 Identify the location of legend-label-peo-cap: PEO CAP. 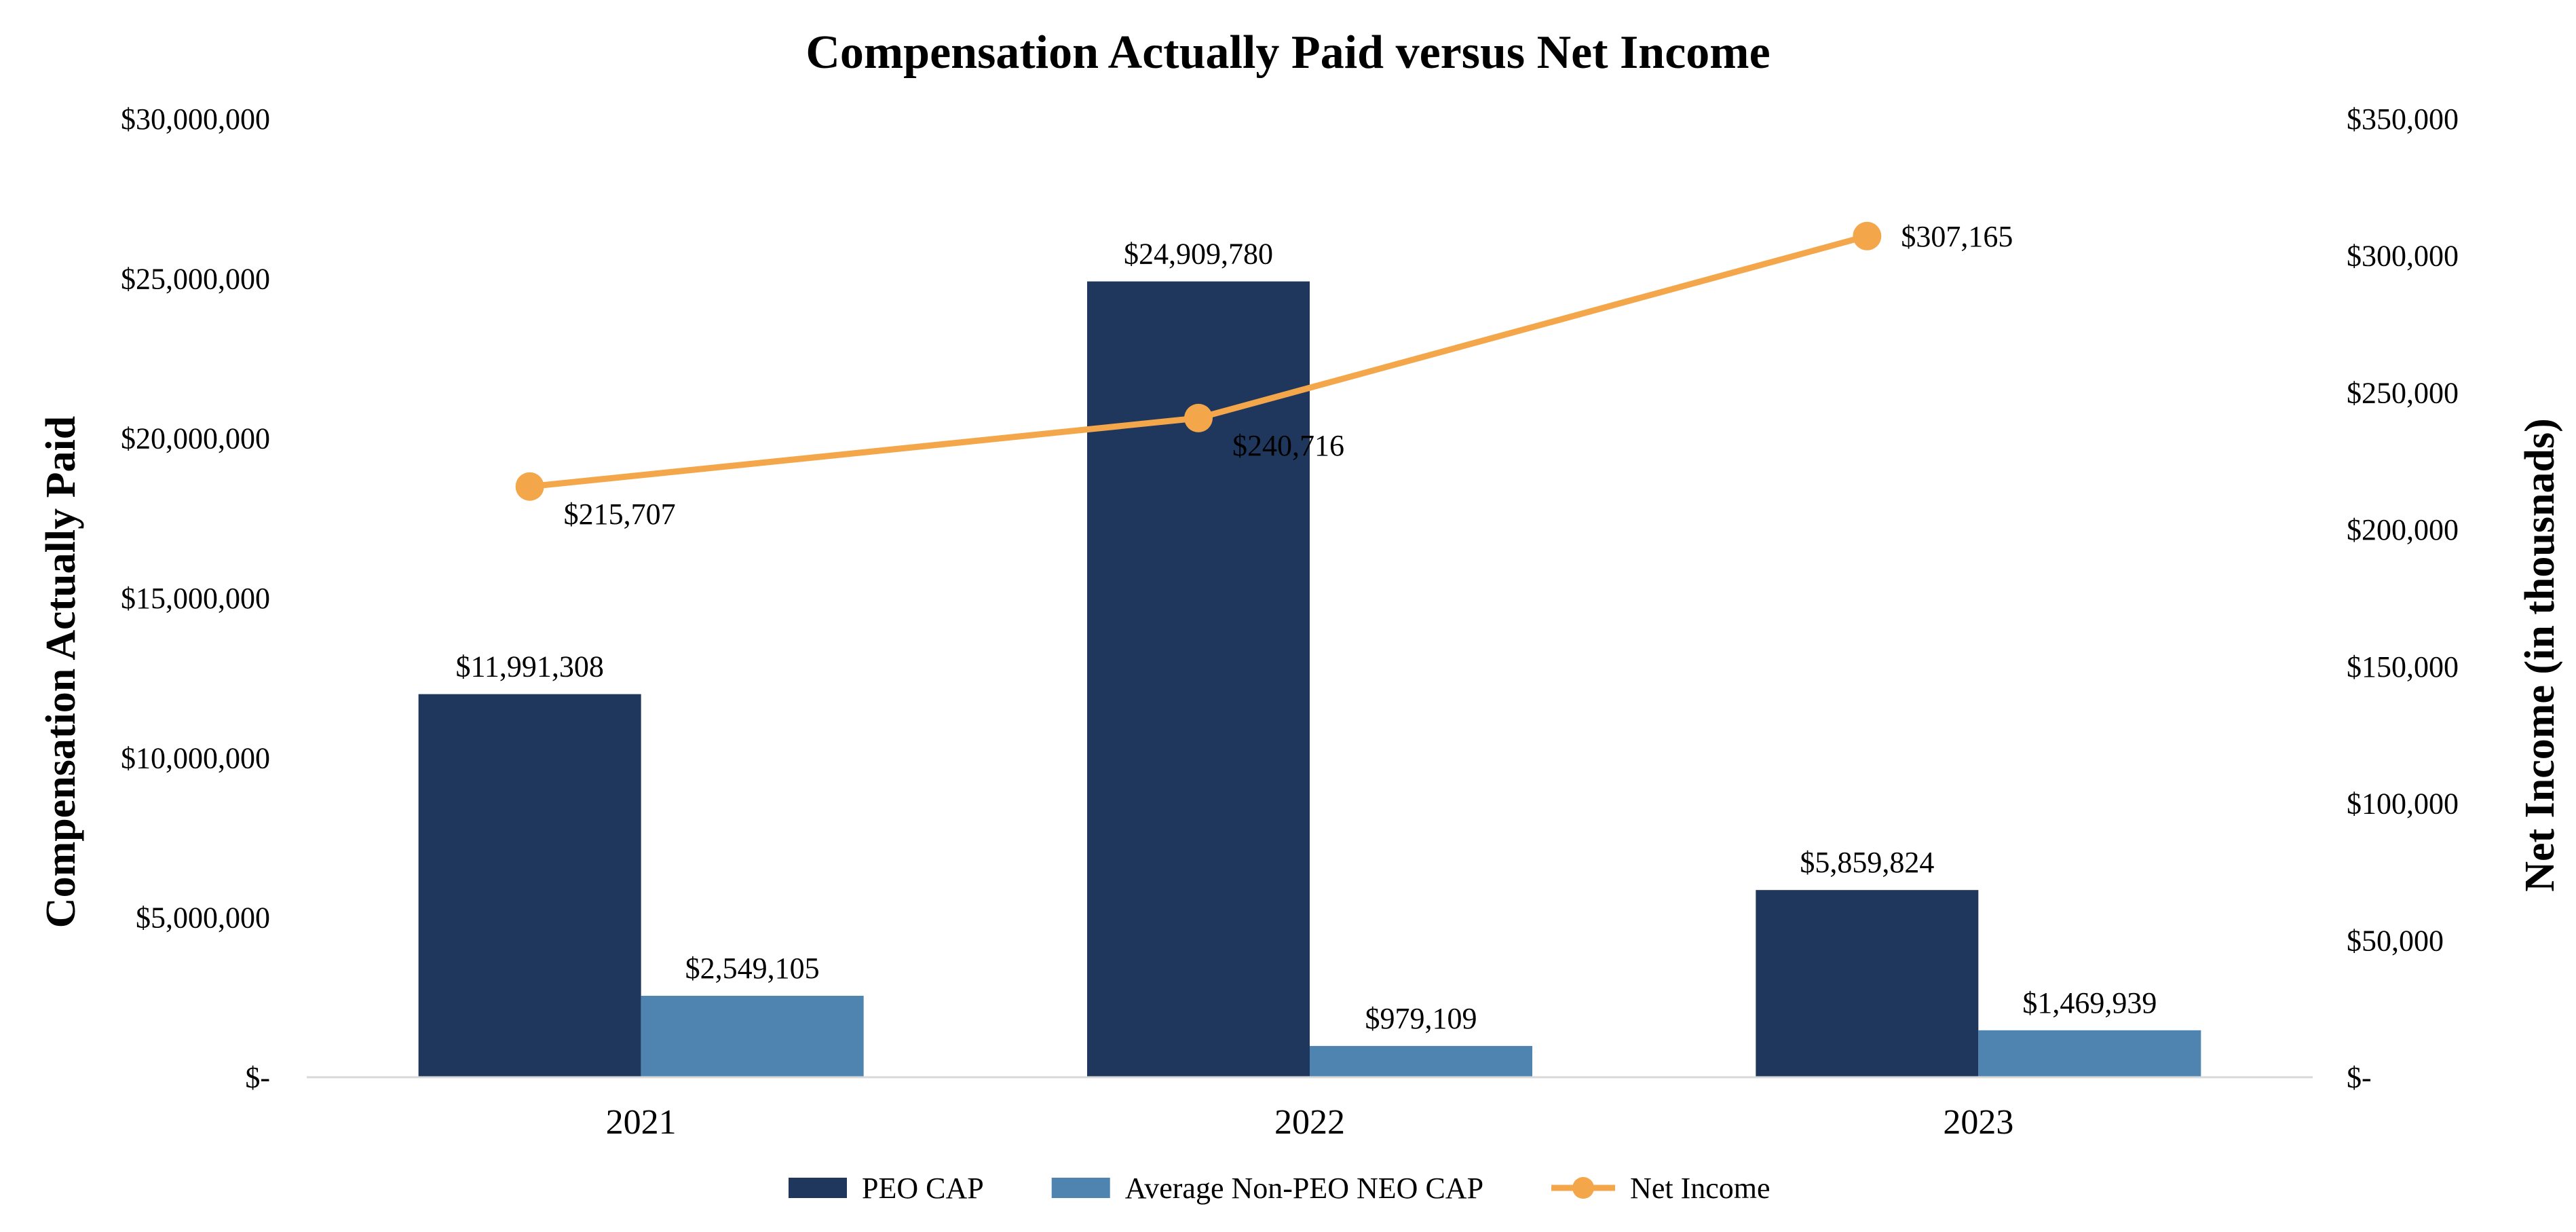
(923, 1189).